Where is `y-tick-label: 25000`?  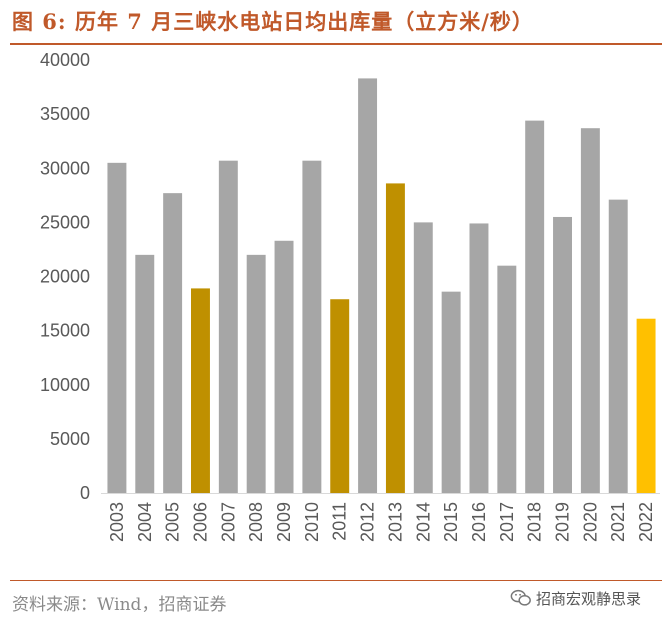
y-tick-label: 25000 is located at coordinates (65, 222).